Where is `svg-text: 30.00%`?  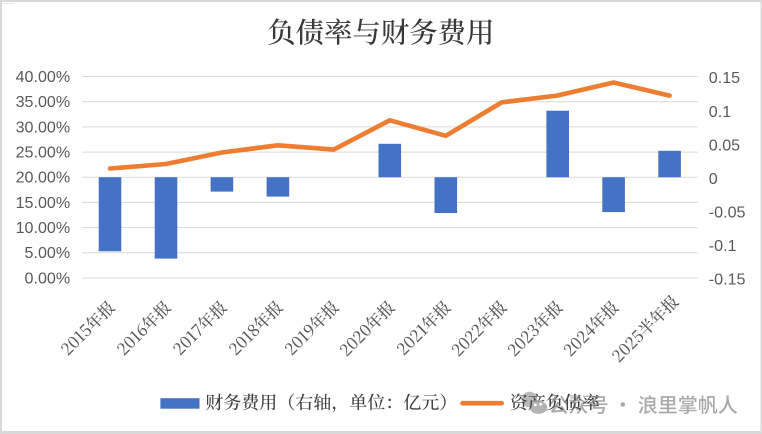 svg-text: 30.00% is located at coordinates (43, 127).